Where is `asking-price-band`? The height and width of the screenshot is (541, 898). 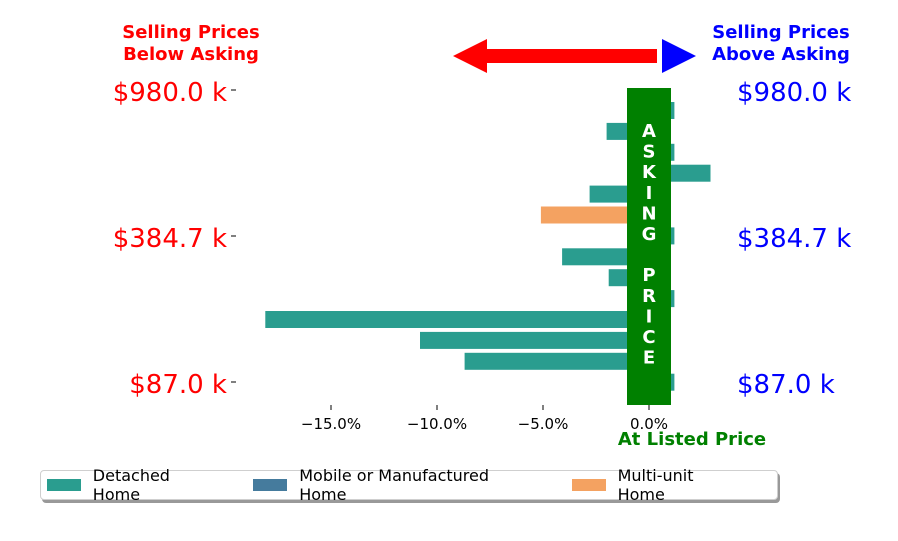 asking-price-band is located at coordinates (649, 246).